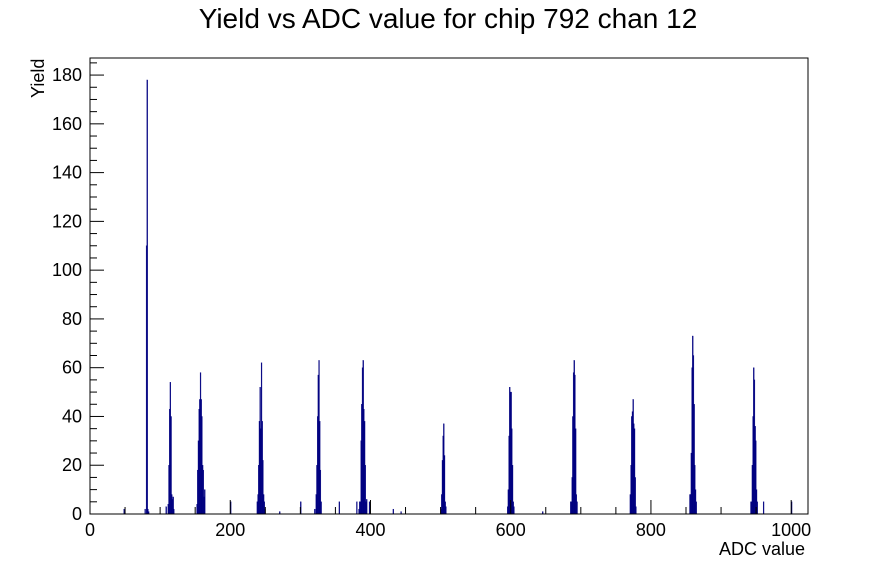  Describe the element at coordinates (230, 530) in the screenshot. I see `x-tick-label: 200` at that location.